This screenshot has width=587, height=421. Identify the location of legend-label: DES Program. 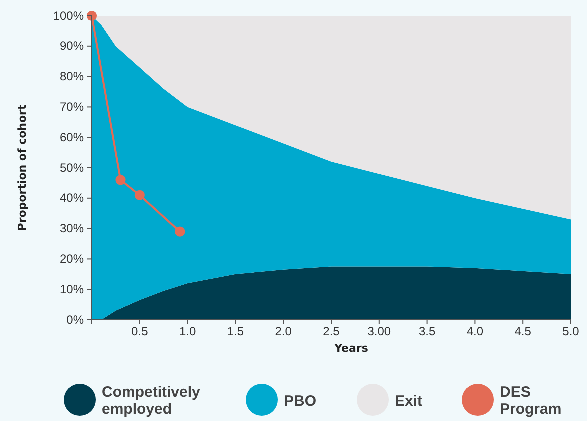
(531, 401).